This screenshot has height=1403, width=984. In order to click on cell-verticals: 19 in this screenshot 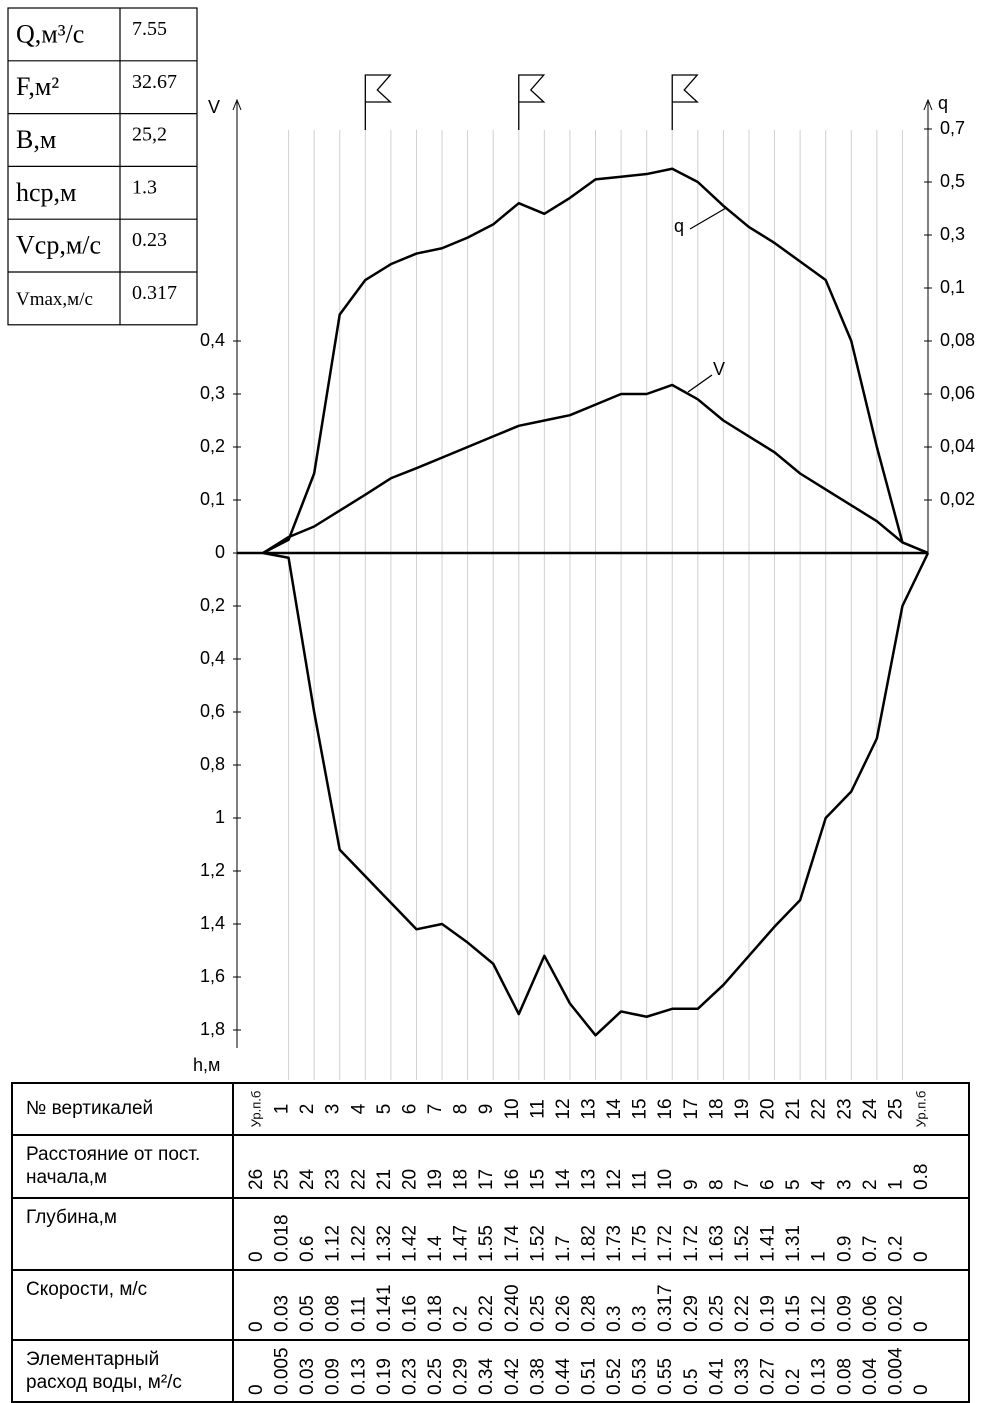, I will do `click(742, 1108)`.